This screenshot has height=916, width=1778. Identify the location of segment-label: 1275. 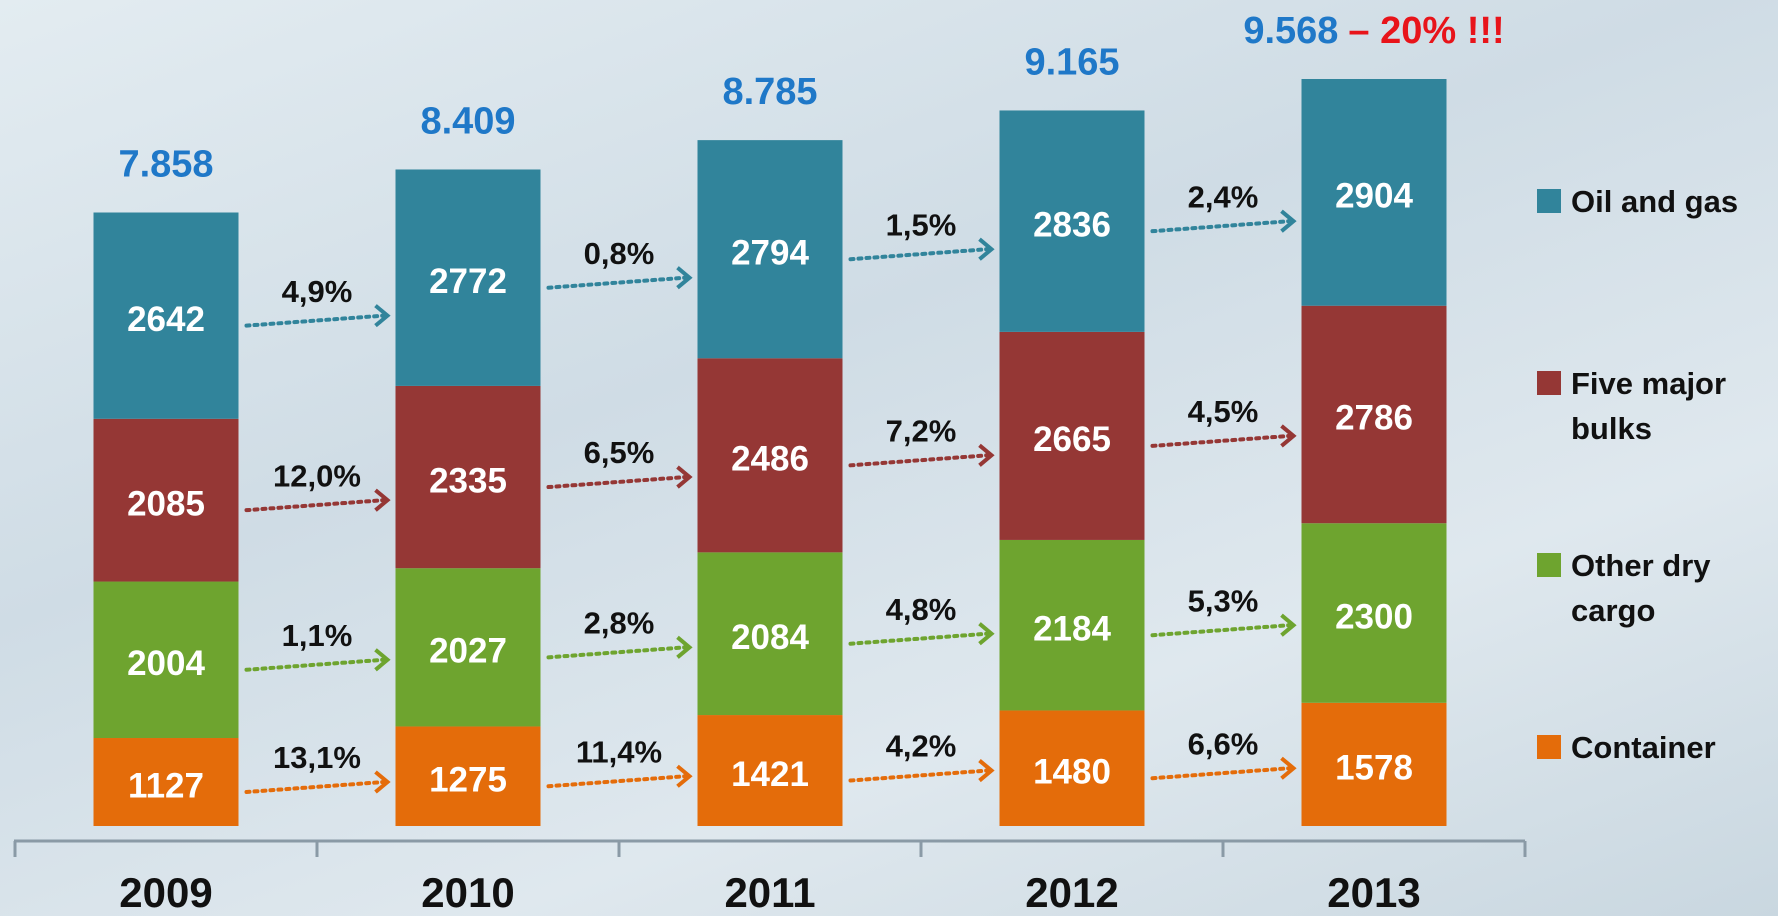
(468, 779).